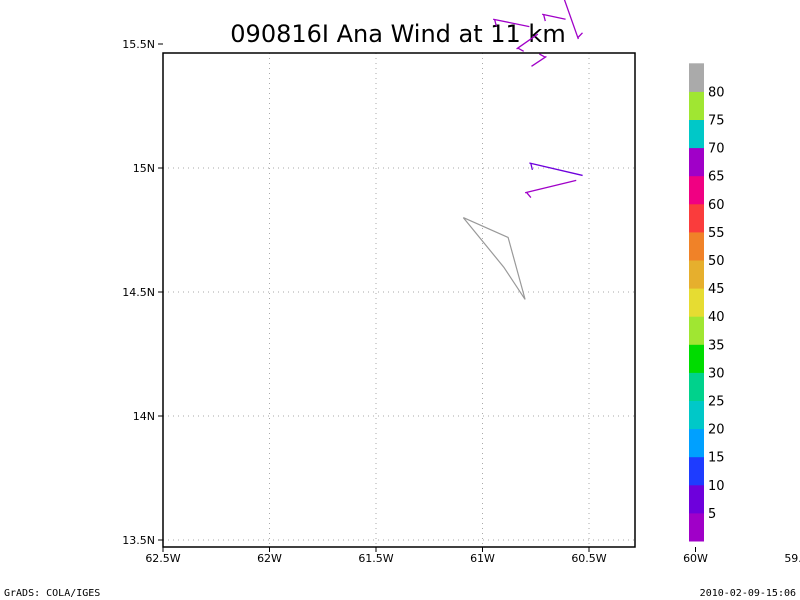 This screenshot has width=800, height=600. Describe the element at coordinates (138, 292) in the screenshot. I see `y-tick-label: 14.5N` at that location.